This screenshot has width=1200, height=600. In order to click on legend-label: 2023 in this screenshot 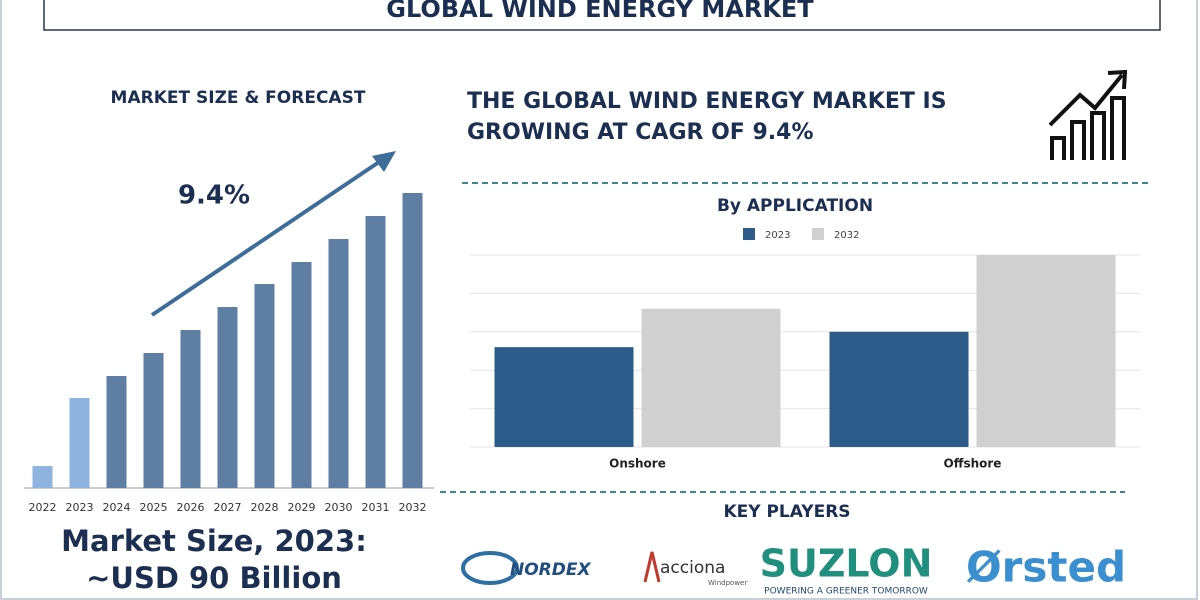, I will do `click(777, 235)`.